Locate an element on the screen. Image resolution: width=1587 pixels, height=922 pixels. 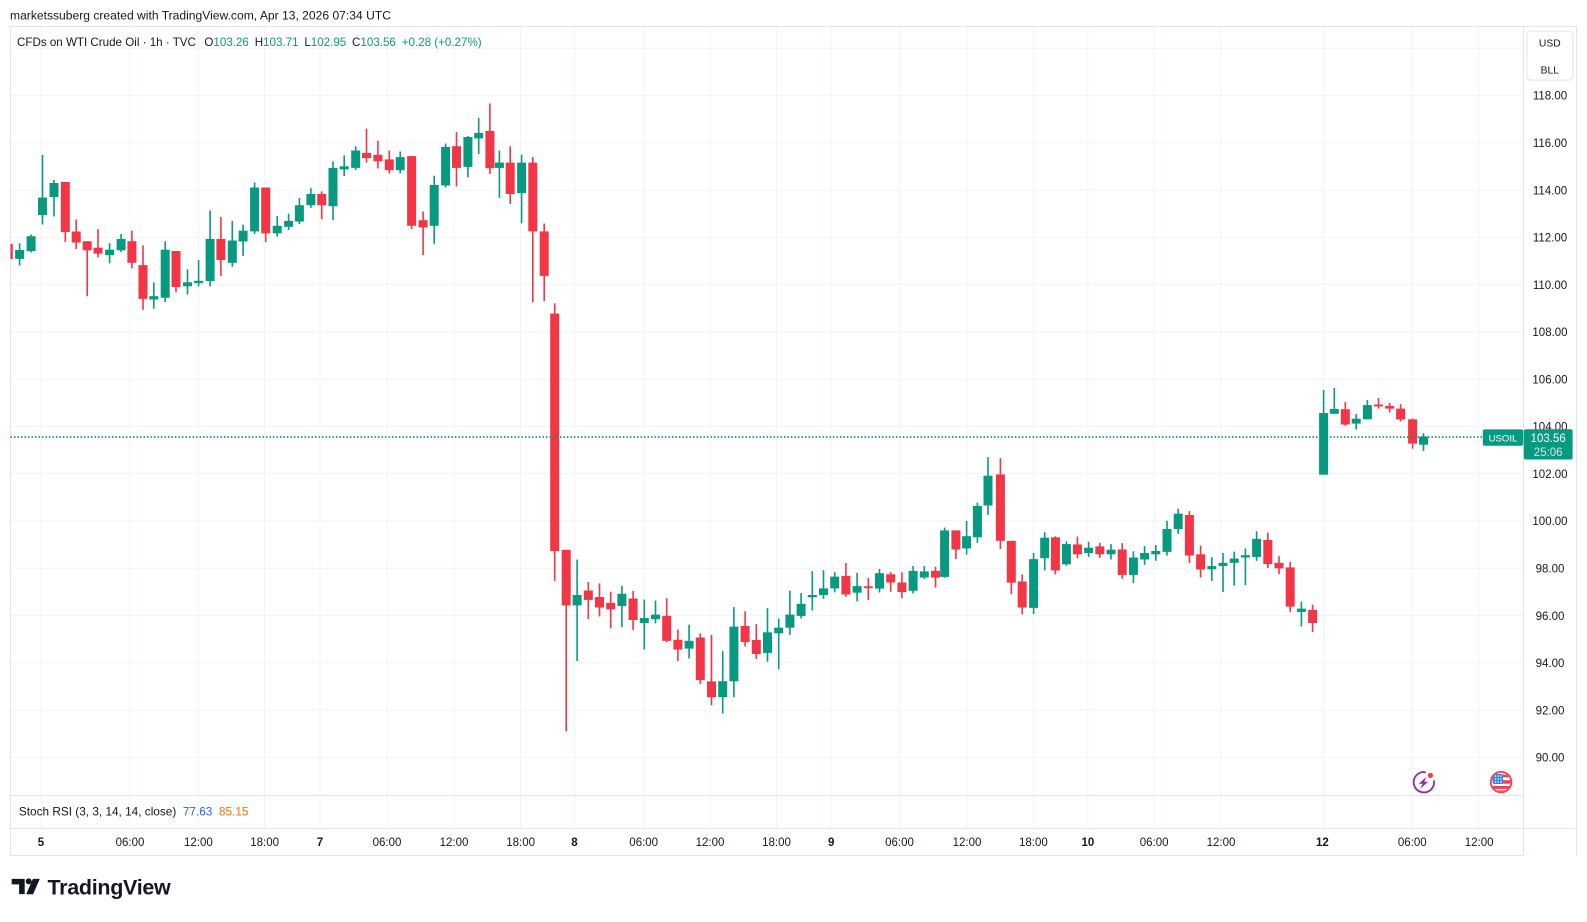
svg-text: 96.00 is located at coordinates (1550, 617).